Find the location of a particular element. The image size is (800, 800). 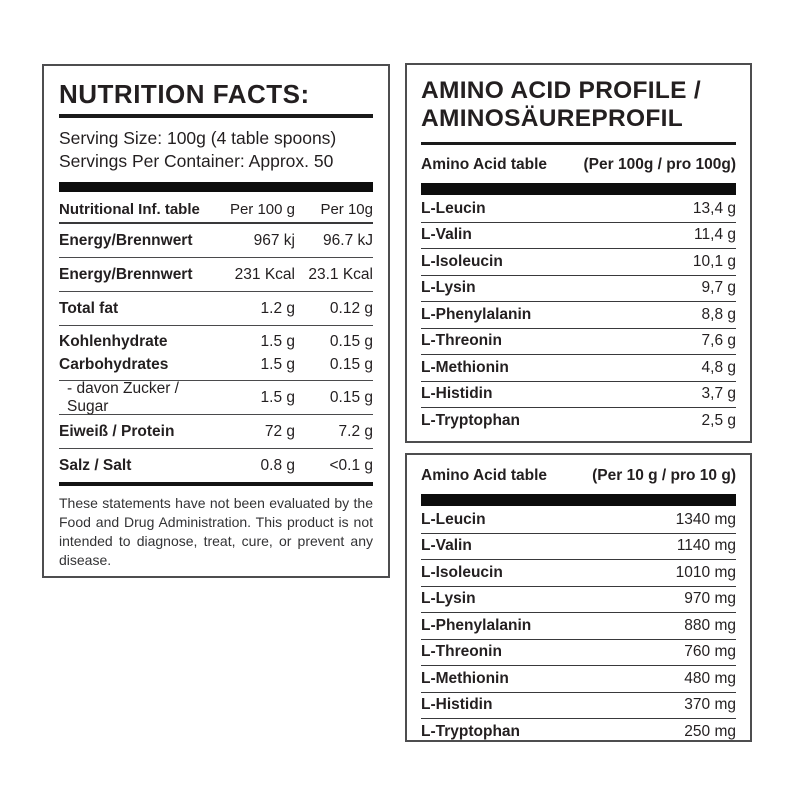

row-label: Kohlenhydrate is located at coordinates (113, 341).